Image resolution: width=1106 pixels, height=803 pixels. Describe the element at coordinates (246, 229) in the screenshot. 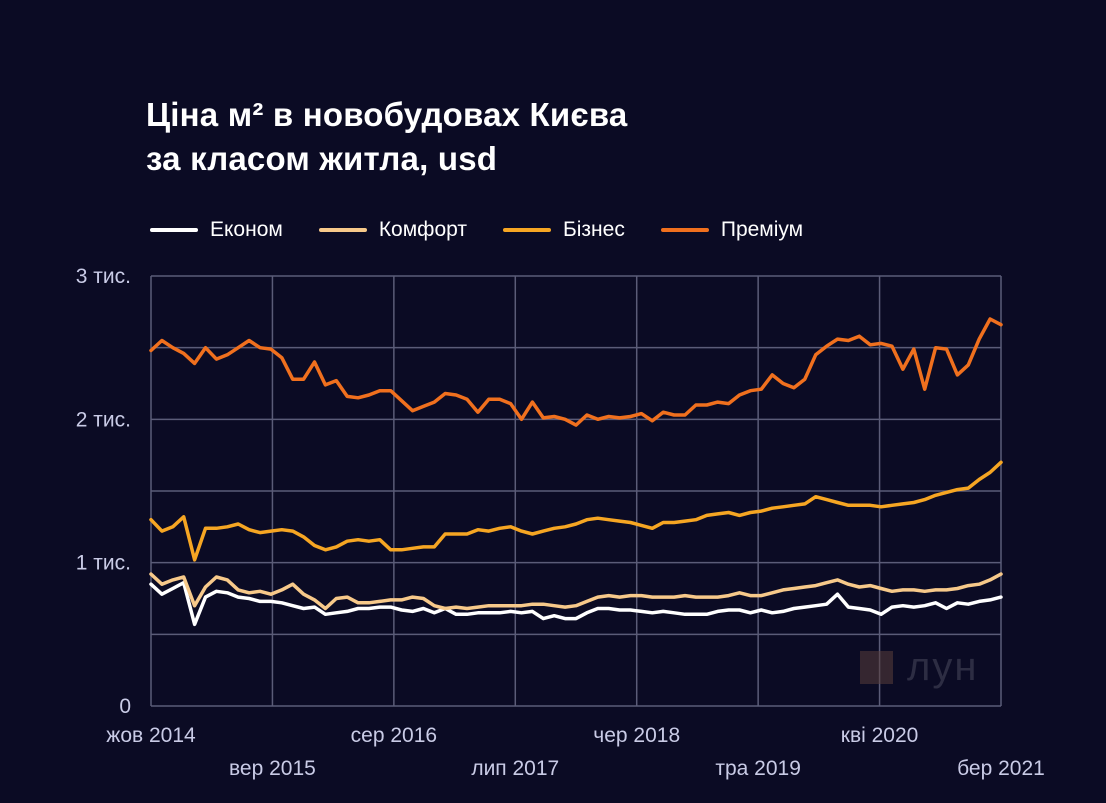

I see `legend-label-economy: Економ` at that location.